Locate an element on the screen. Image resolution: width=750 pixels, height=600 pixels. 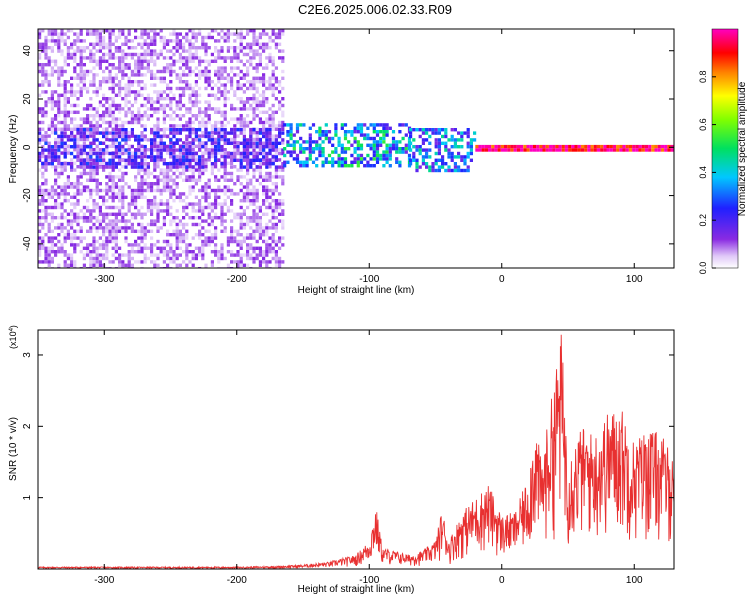
snr-y-tick-label: 1 is located at coordinates (27, 497).